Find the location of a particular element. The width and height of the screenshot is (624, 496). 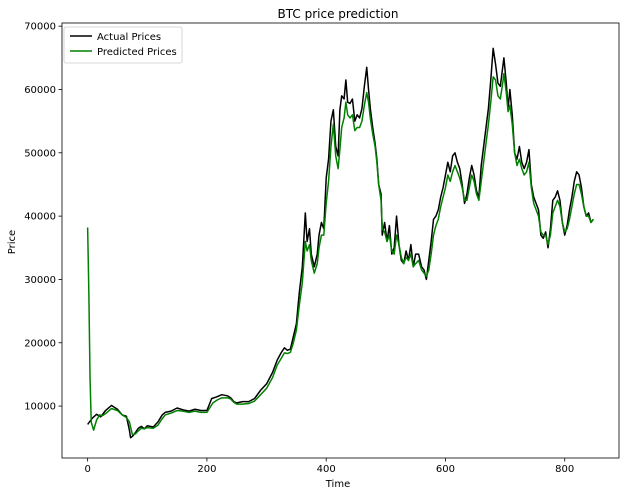

y-tick-label: 40000 is located at coordinates (40, 217).